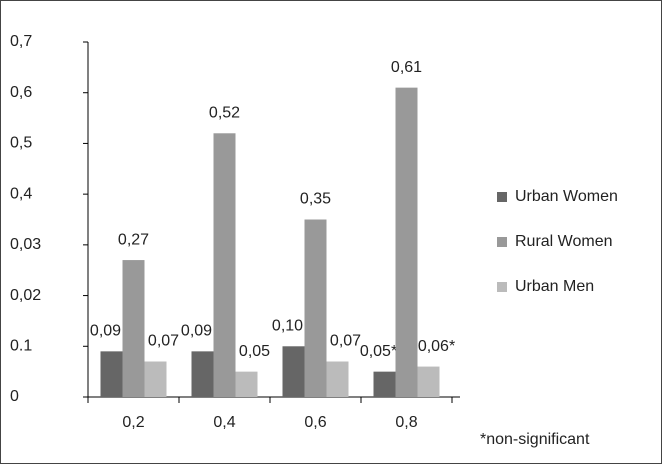 This screenshot has height=465, width=663. What do you see at coordinates (535, 439) in the screenshot?
I see `footnote: *non-significant` at bounding box center [535, 439].